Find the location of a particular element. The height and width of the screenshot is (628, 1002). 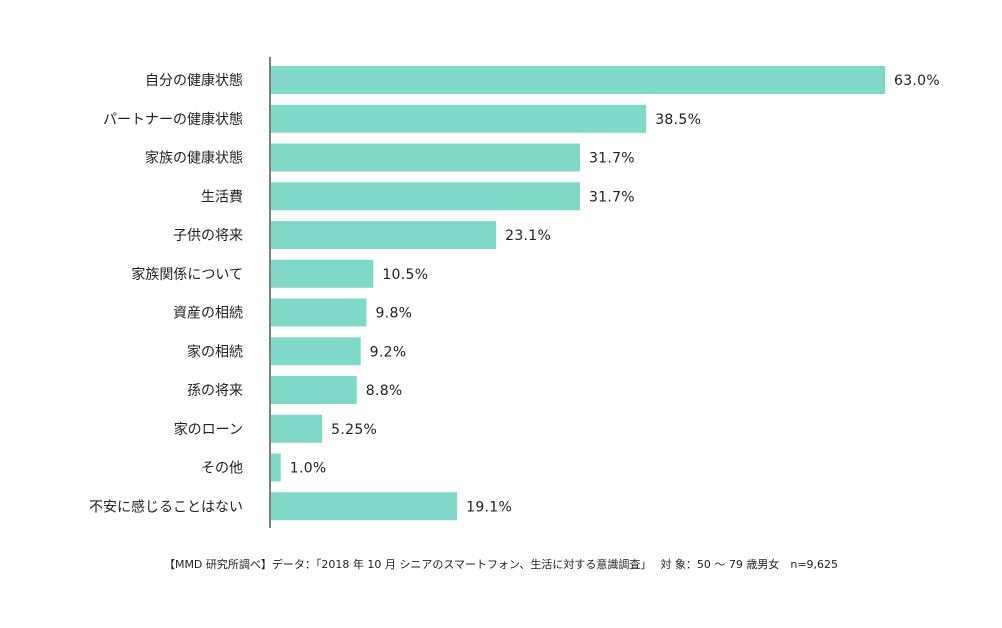

category-label: 不安に感じることはない is located at coordinates (166, 506).